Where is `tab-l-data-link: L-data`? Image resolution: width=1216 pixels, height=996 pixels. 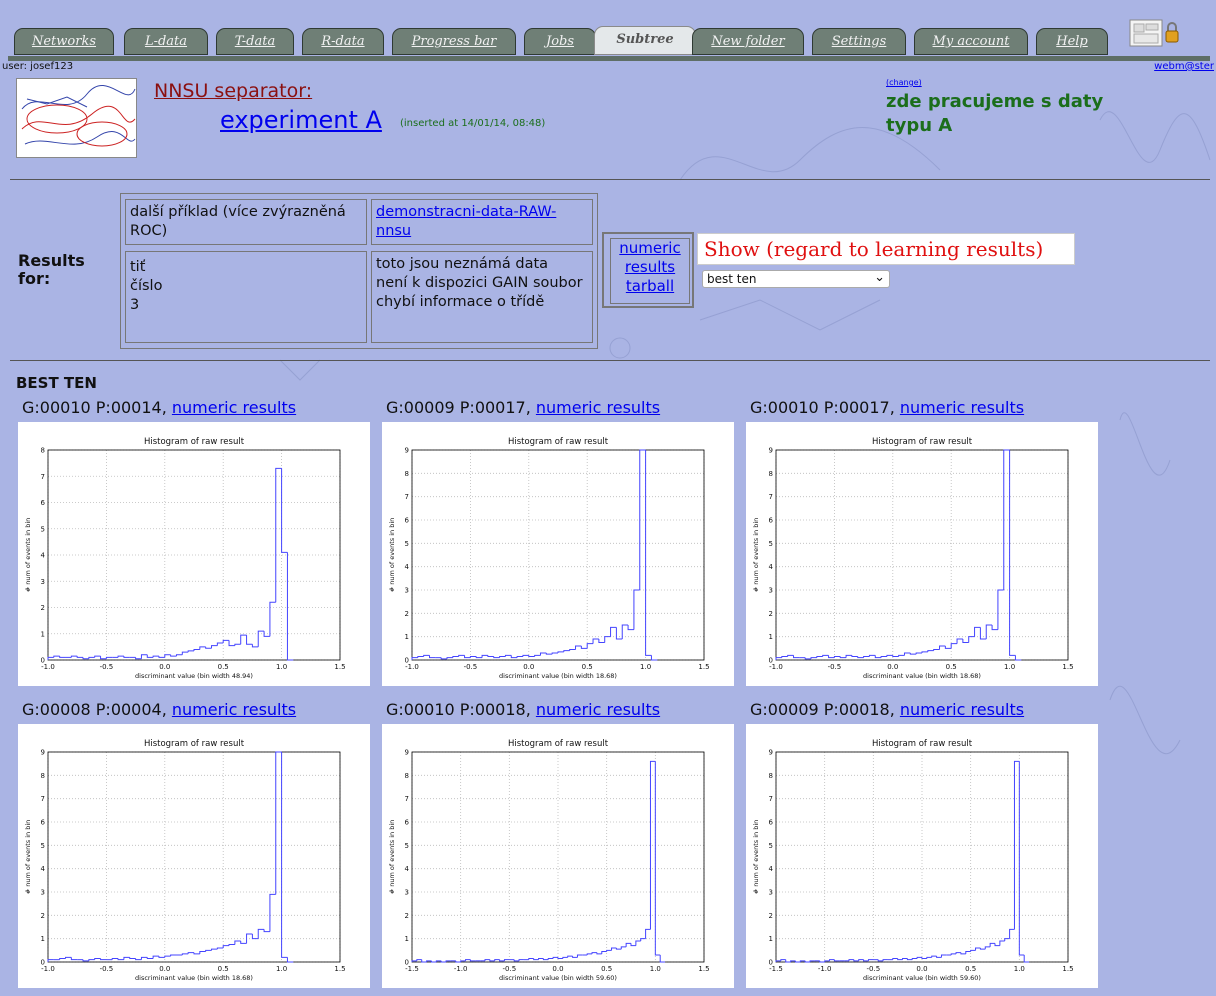 tab-l-data-link: L-data is located at coordinates (166, 41).